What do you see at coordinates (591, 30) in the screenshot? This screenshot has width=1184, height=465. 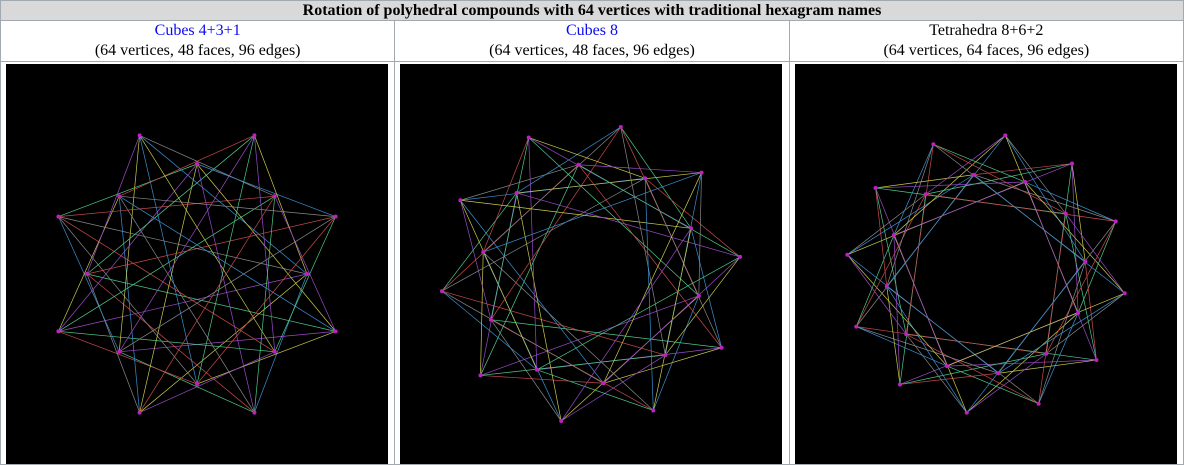 I see `column-link: Cubes 8` at bounding box center [591, 30].